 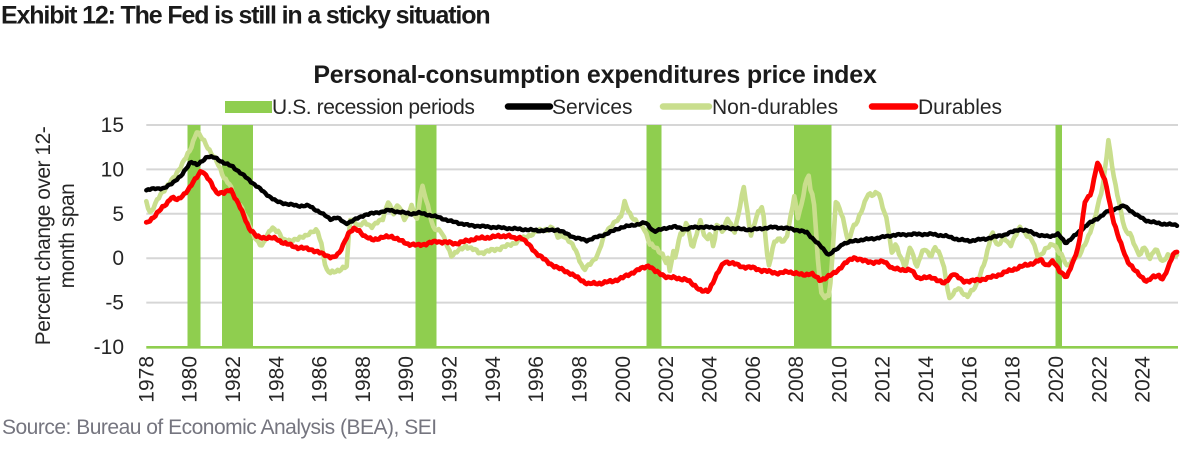 What do you see at coordinates (753, 379) in the screenshot?
I see `svg-text: 2006` at bounding box center [753, 379].